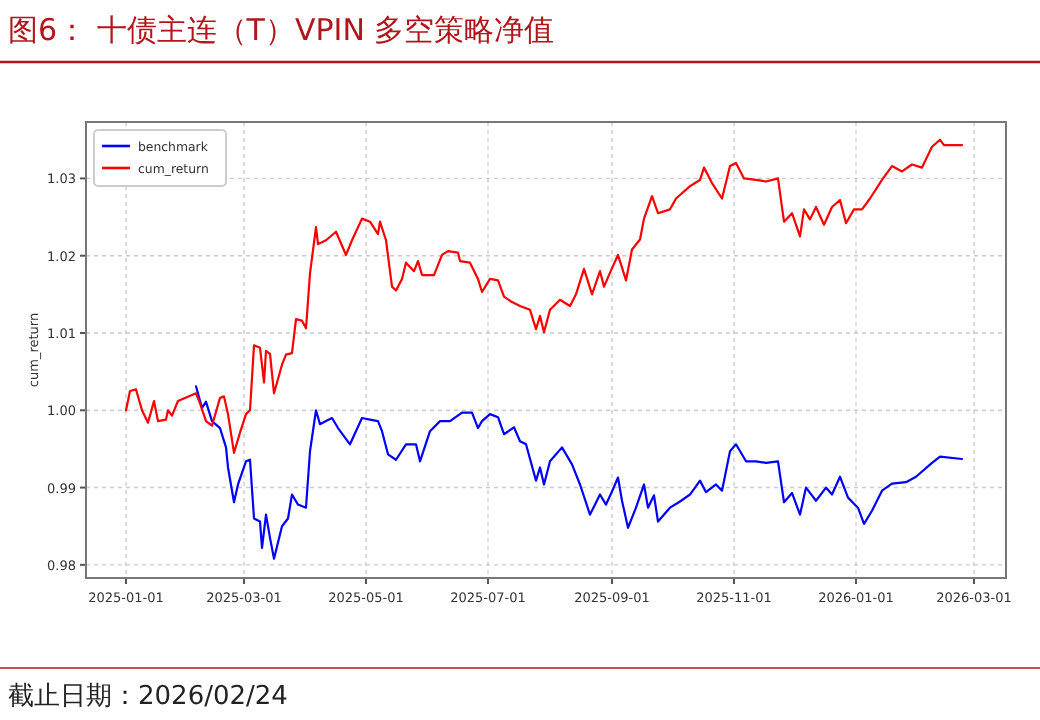 This screenshot has width=1040, height=720. I want to click on text: 截止日期：2026/02/24, so click(148, 697).